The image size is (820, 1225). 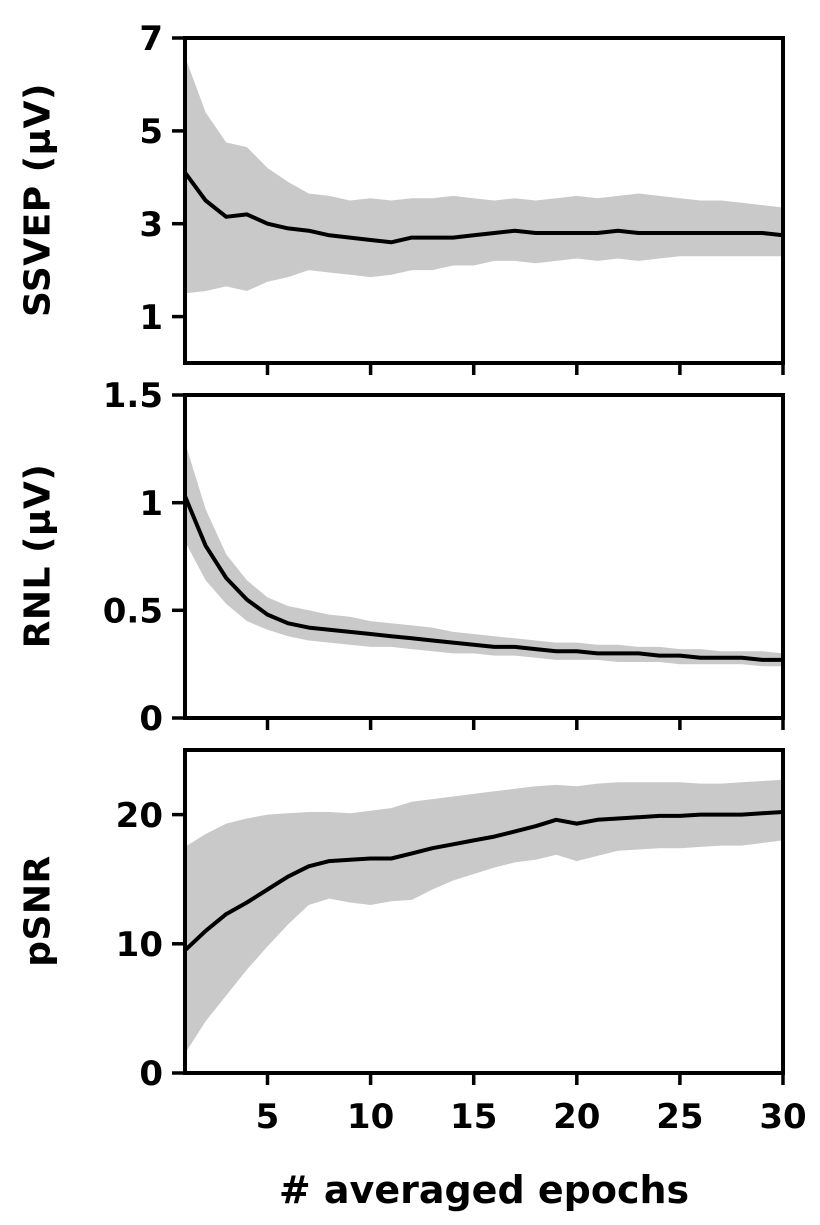 I want to click on x-tick-label: 20, so click(x=576, y=1117).